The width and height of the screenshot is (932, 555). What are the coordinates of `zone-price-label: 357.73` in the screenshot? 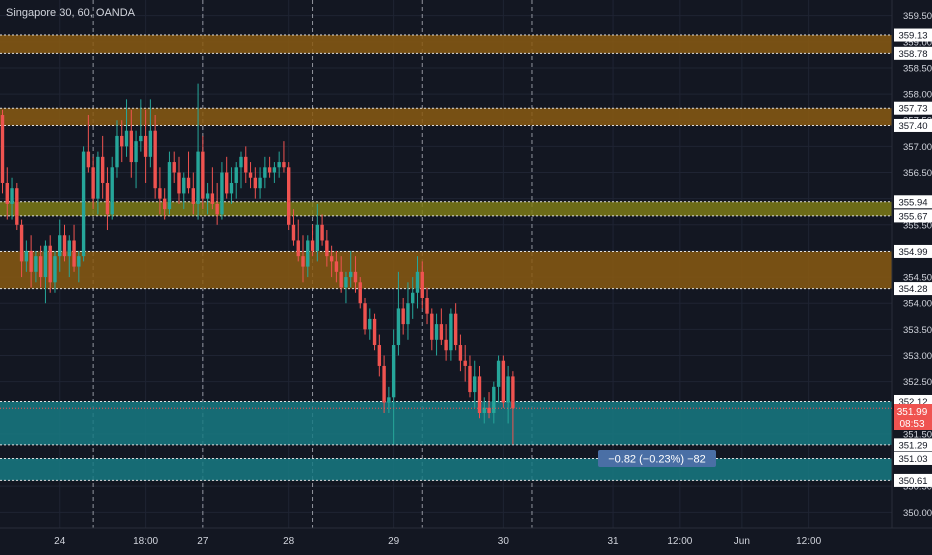 It's located at (912, 109).